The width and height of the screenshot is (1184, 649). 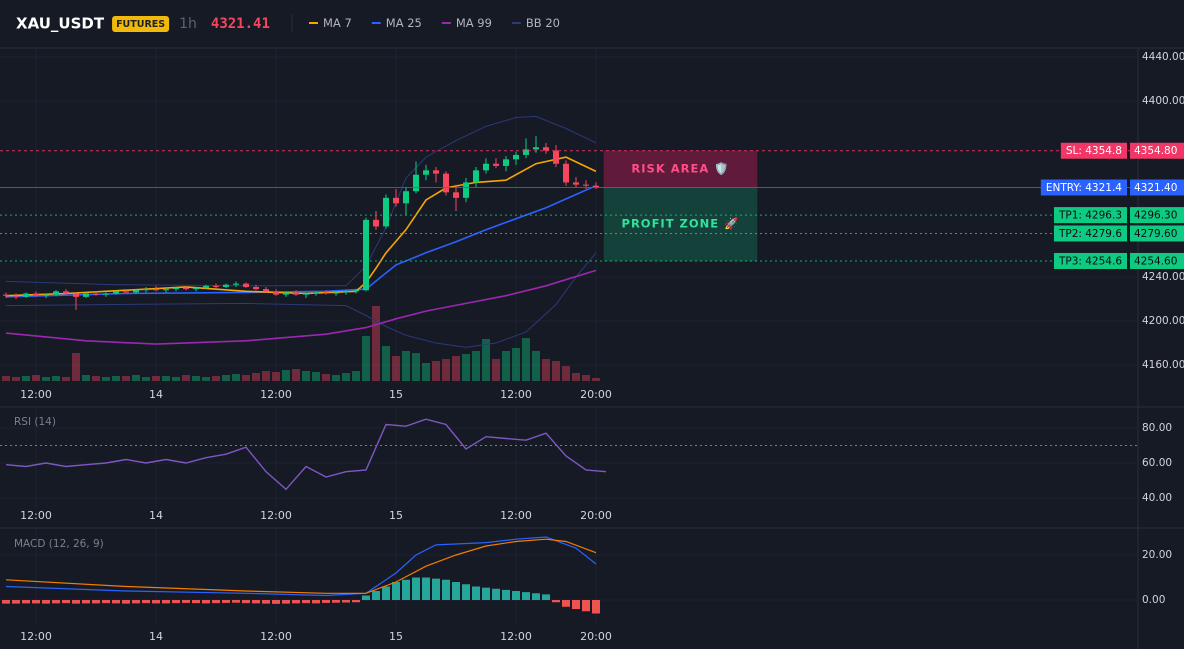 I want to click on interval: 1h, so click(x=188, y=24).